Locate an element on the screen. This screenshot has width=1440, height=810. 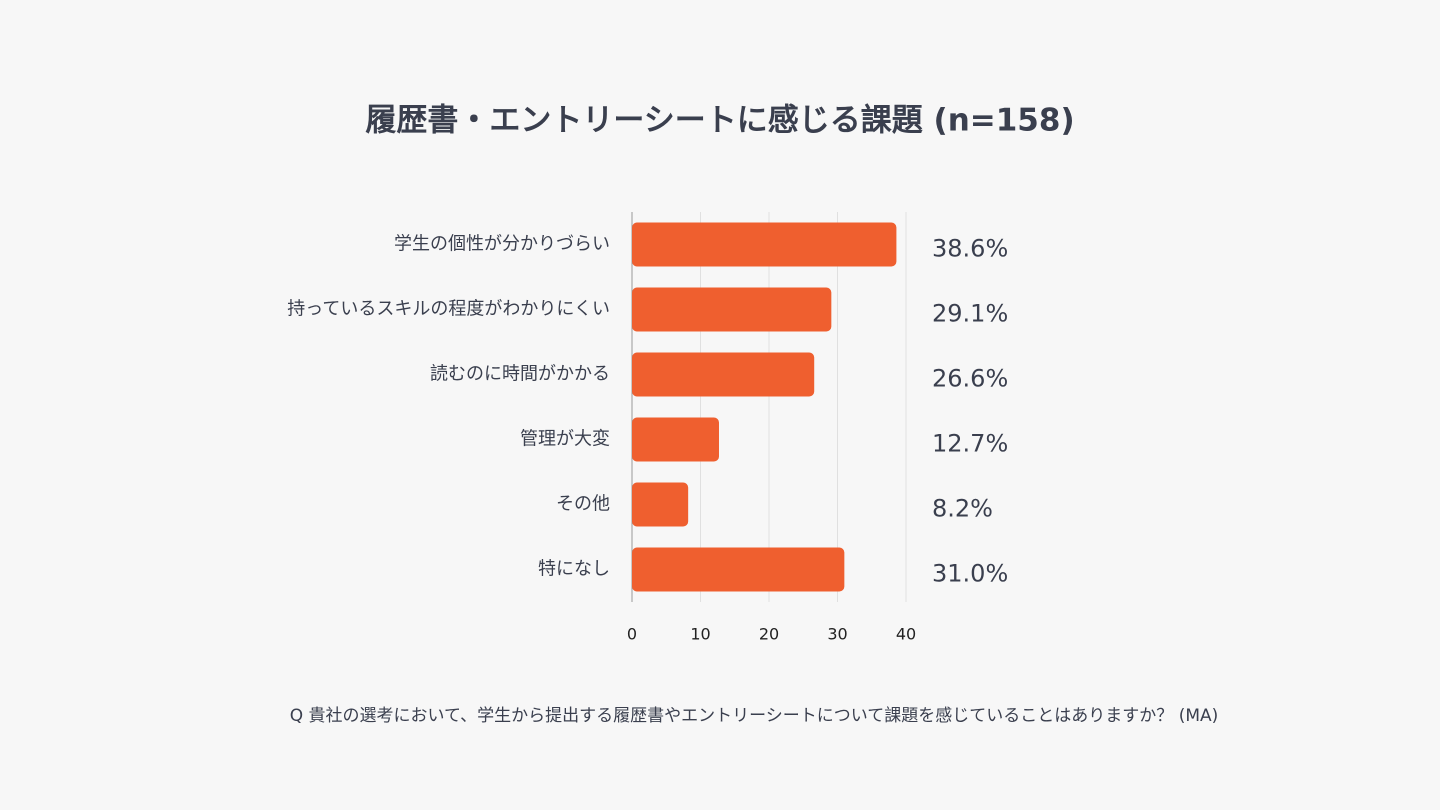
x-tick-label: 40 is located at coordinates (906, 634).